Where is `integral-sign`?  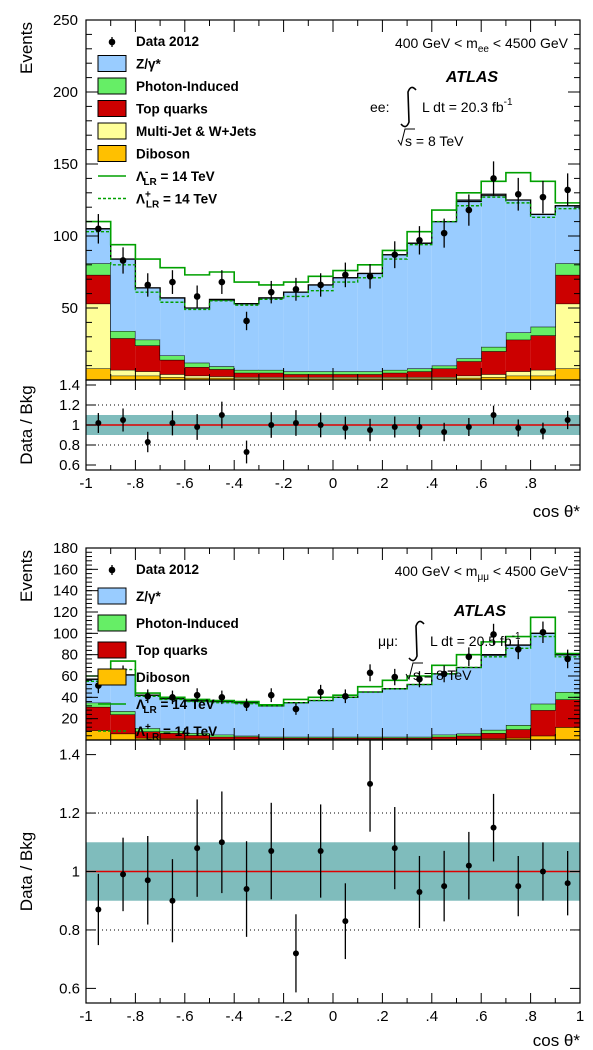 integral-sign is located at coordinates (408, 107).